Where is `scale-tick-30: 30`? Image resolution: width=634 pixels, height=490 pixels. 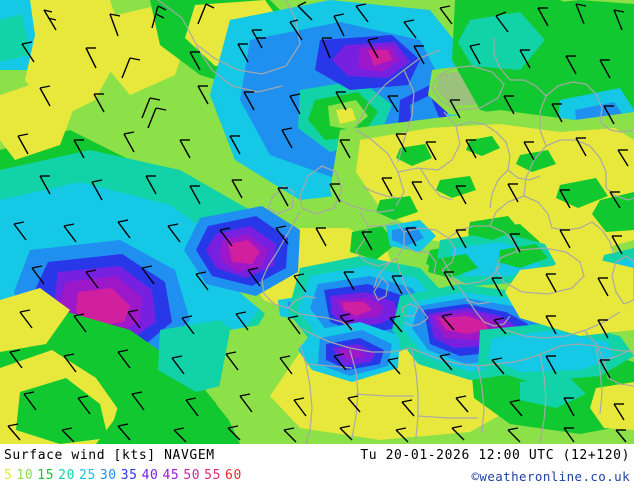
scale-tick-30: 30 is located at coordinates (108, 475).